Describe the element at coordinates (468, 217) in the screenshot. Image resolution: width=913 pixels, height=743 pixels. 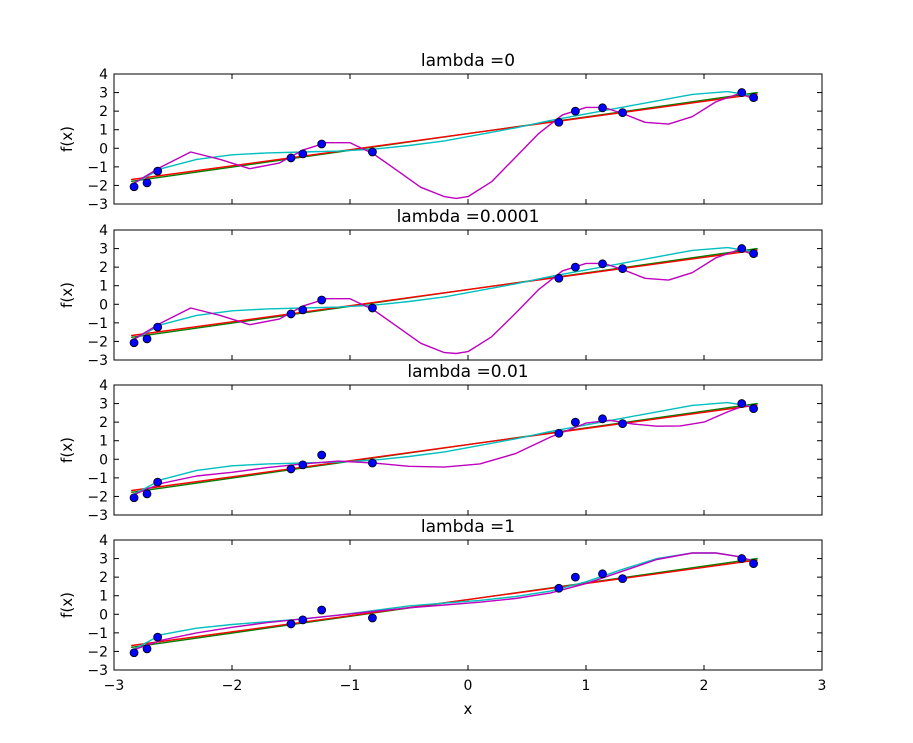
I see `subplot-title: lambda =0.0001` at that location.